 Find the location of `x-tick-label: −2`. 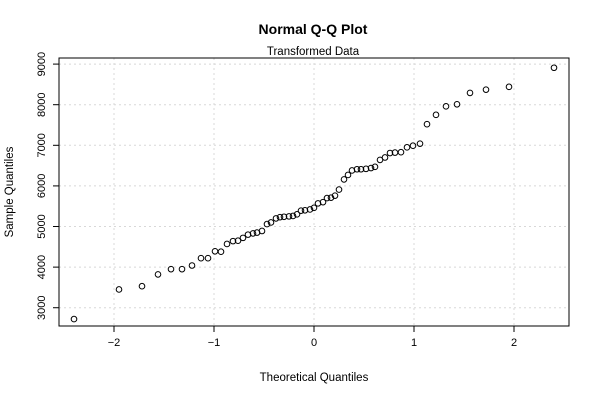

x-tick-label: −2 is located at coordinates (114, 343).